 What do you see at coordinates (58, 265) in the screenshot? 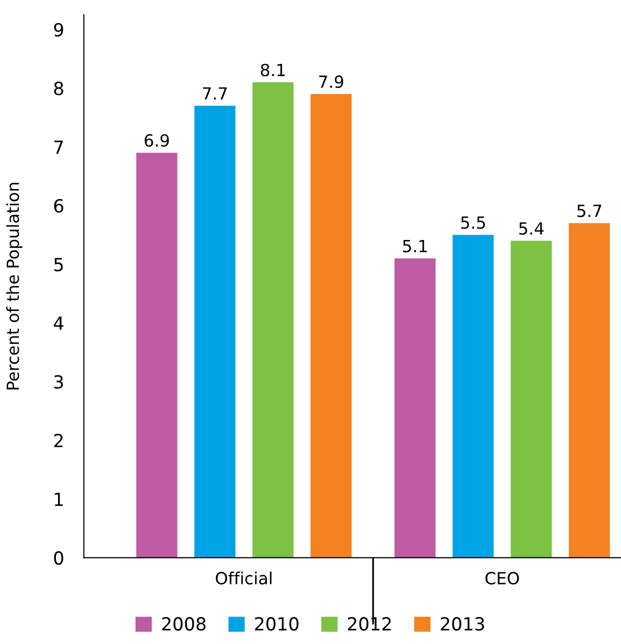
I see `y-tick-label: 5` at bounding box center [58, 265].